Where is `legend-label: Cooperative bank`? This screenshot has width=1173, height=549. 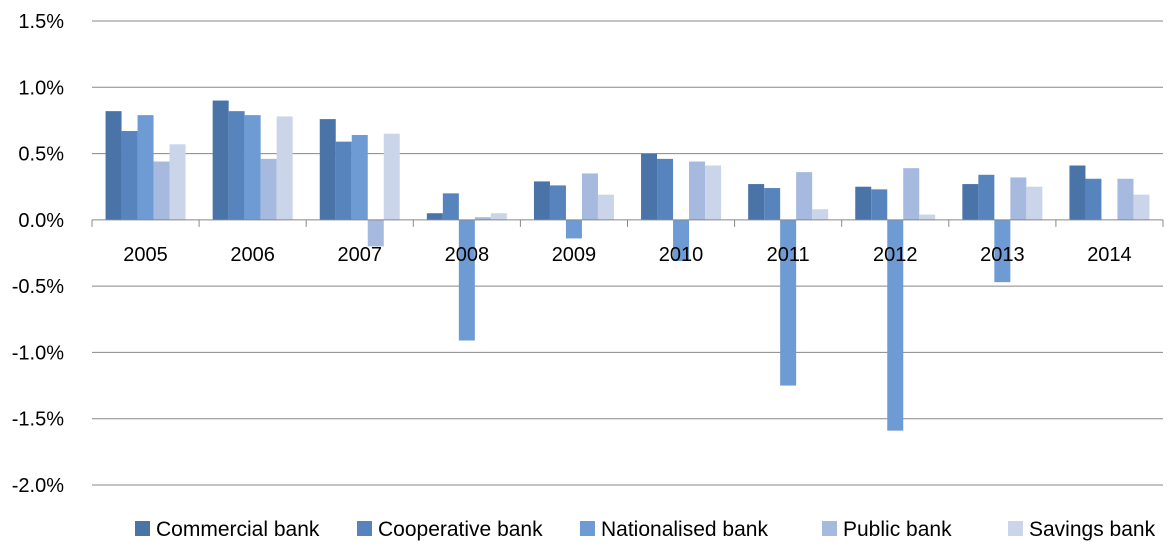 legend-label: Cooperative bank is located at coordinates (460, 529).